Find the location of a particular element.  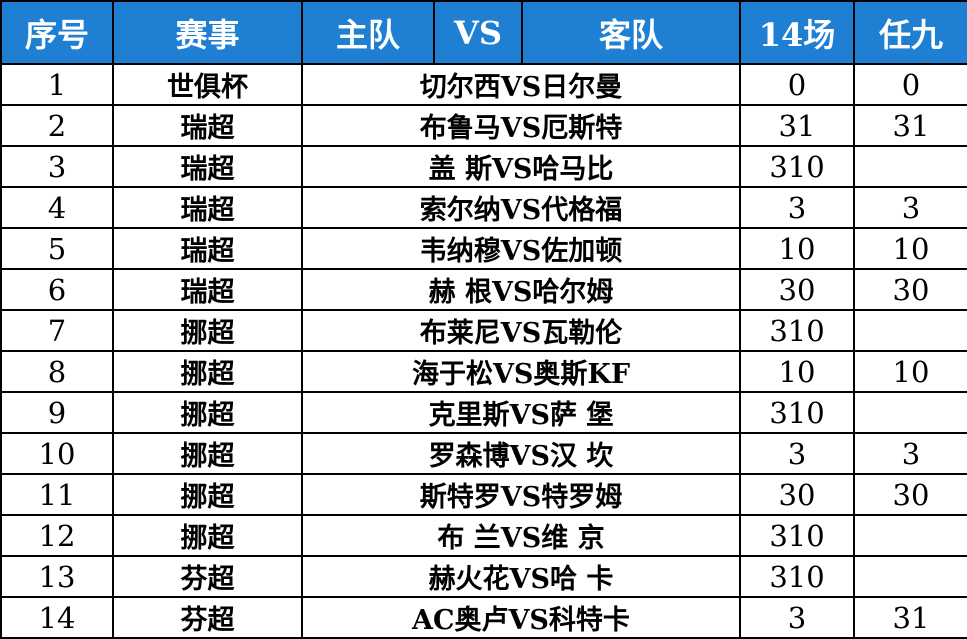

header-away: 客队 is located at coordinates (631, 32).